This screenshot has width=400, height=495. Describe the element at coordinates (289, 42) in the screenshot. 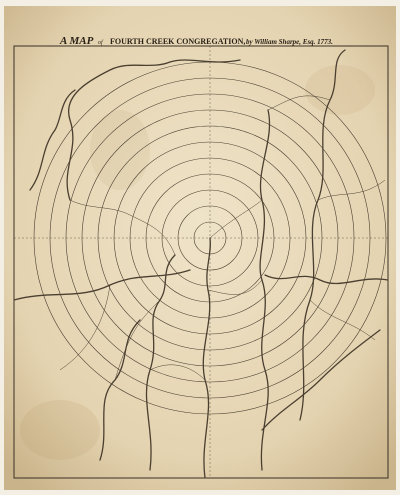

I see `title-part: by William Sharpe, Esq. 1773.` at that location.